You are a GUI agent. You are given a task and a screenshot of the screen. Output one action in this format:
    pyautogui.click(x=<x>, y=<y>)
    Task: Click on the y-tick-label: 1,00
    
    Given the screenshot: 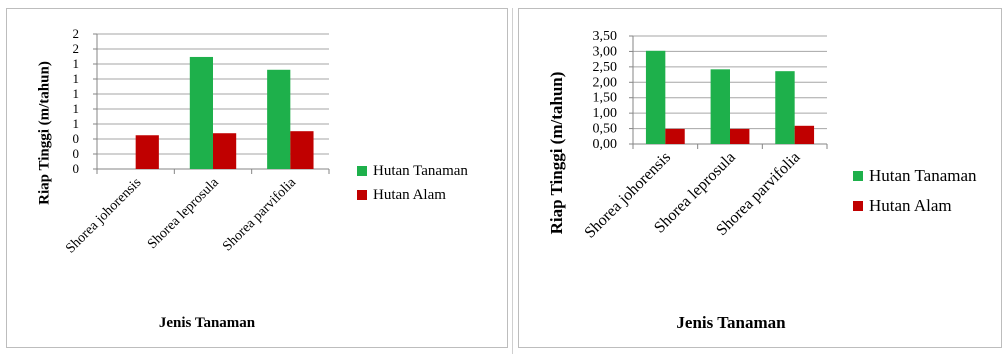 What is the action you would take?
    pyautogui.click(x=605, y=113)
    